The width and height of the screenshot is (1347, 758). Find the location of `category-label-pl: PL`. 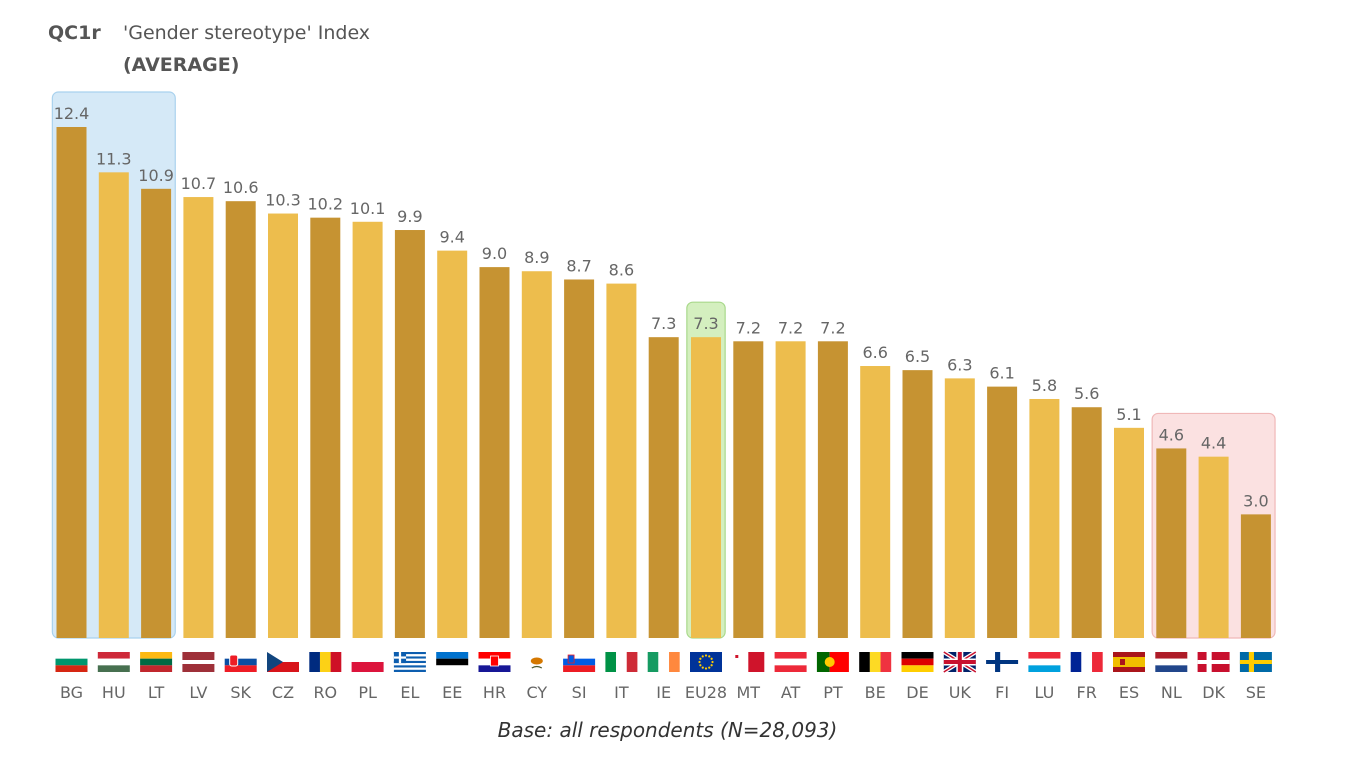

category-label-pl: PL is located at coordinates (367, 692).